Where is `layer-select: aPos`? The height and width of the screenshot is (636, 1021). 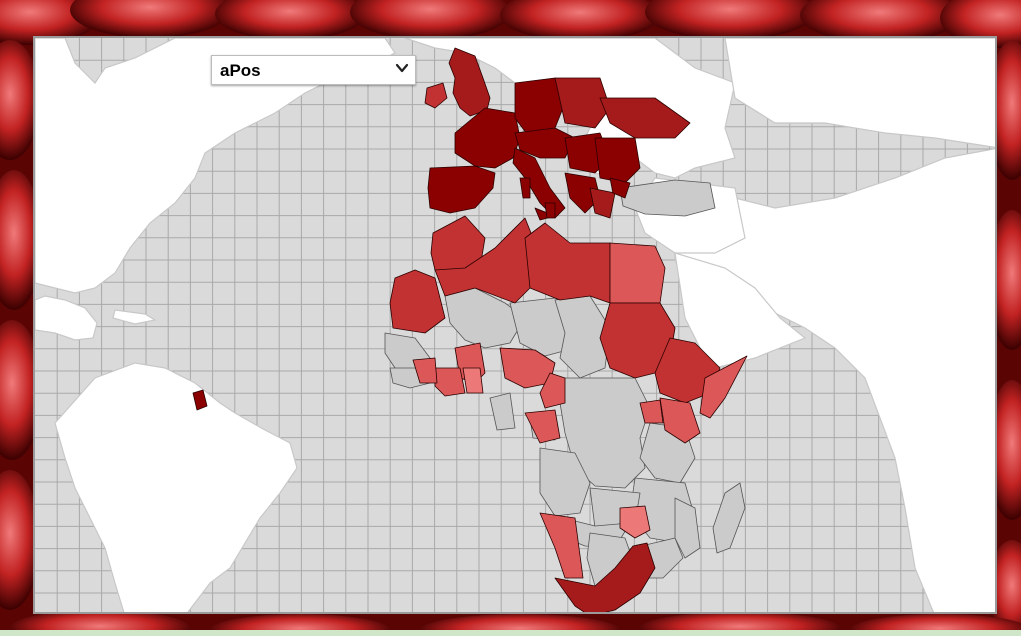
layer-select: aPos is located at coordinates (313, 70).